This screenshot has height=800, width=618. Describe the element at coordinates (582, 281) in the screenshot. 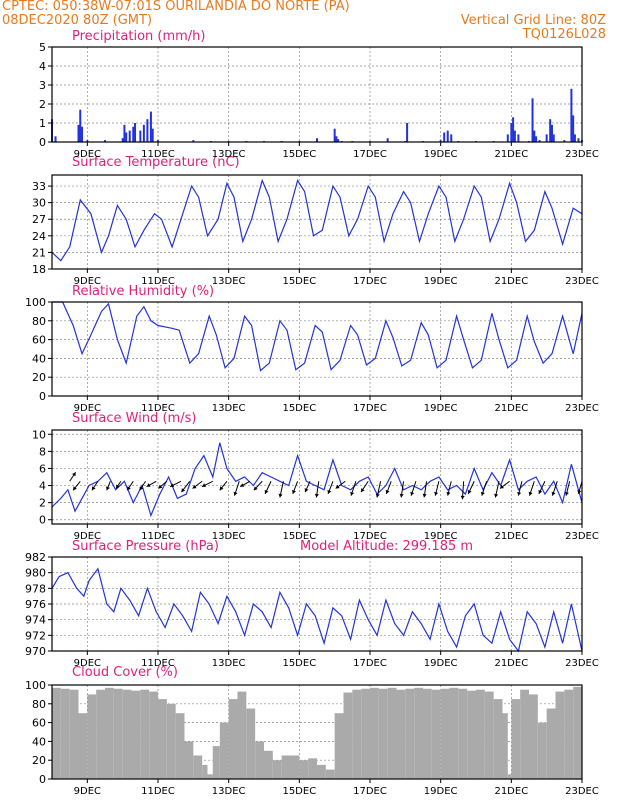

I see `temp-x-tick-label: 23DEC` at that location.